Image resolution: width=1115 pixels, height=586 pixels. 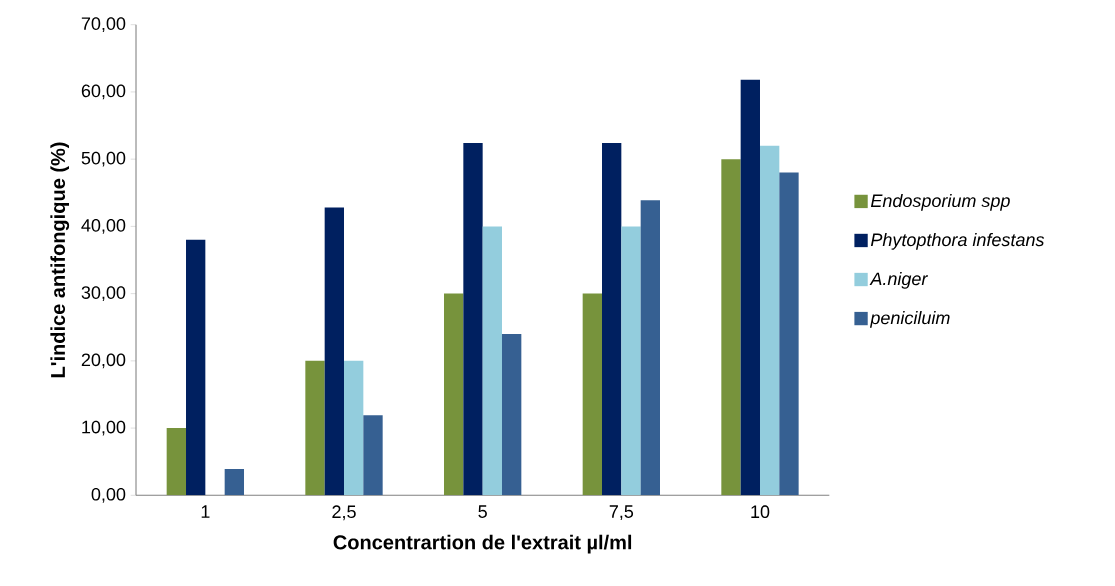 What do you see at coordinates (103, 226) in the screenshot?
I see `y-tick-label: 40,00` at bounding box center [103, 226].